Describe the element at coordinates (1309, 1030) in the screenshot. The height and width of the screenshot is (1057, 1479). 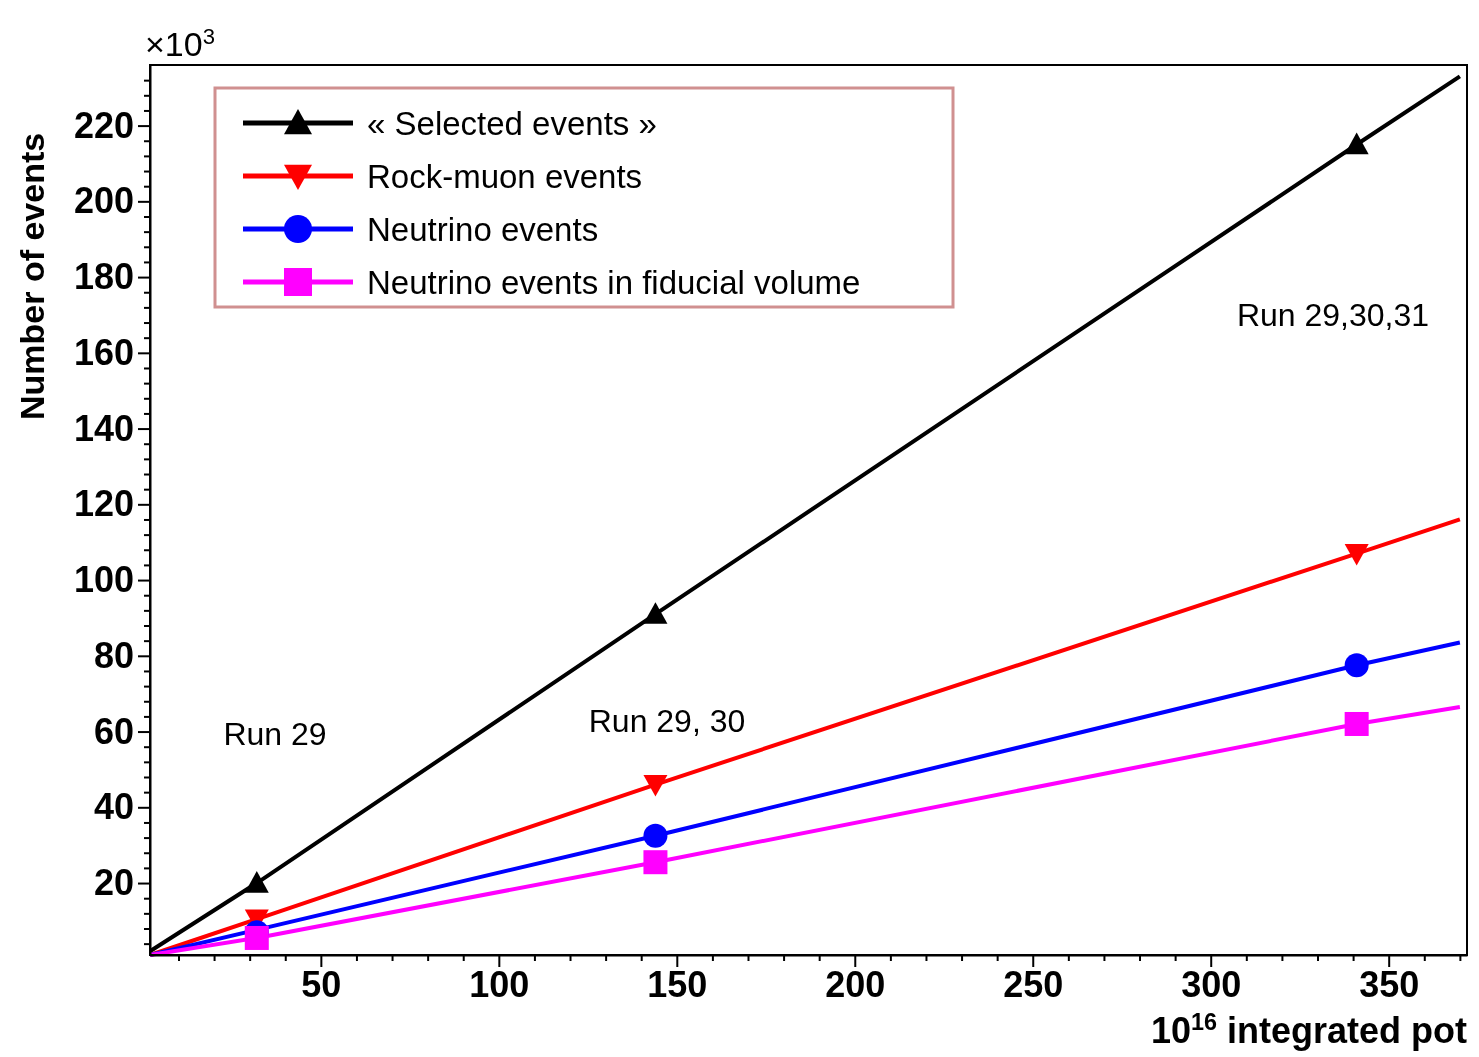
I see `x-axis-title: 10$^{16}$ integrated pot` at that location.